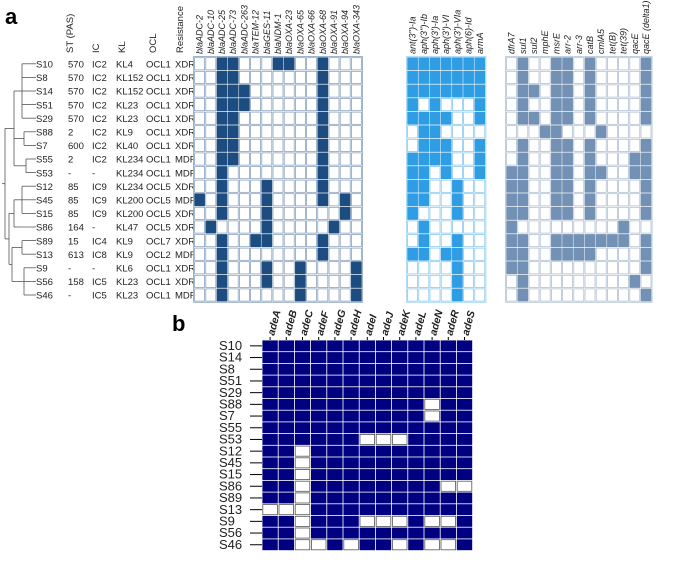  What do you see at coordinates (99, 146) in the screenshot?
I see `ic-value: IC2` at bounding box center [99, 146].